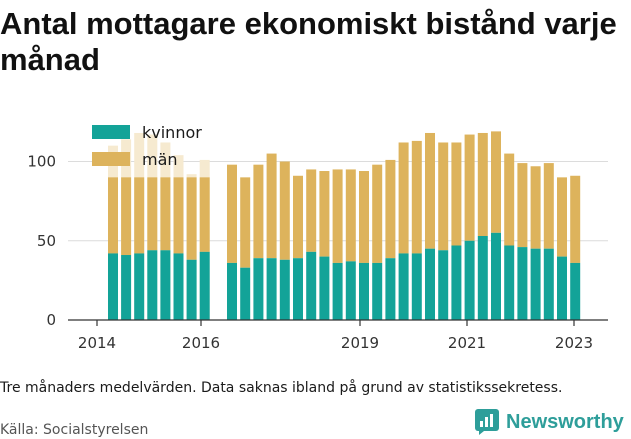 The image size is (631, 439). What do you see at coordinates (74, 430) in the screenshot?
I see `source-credit: Källa: Socialstyrelsen` at bounding box center [74, 430].